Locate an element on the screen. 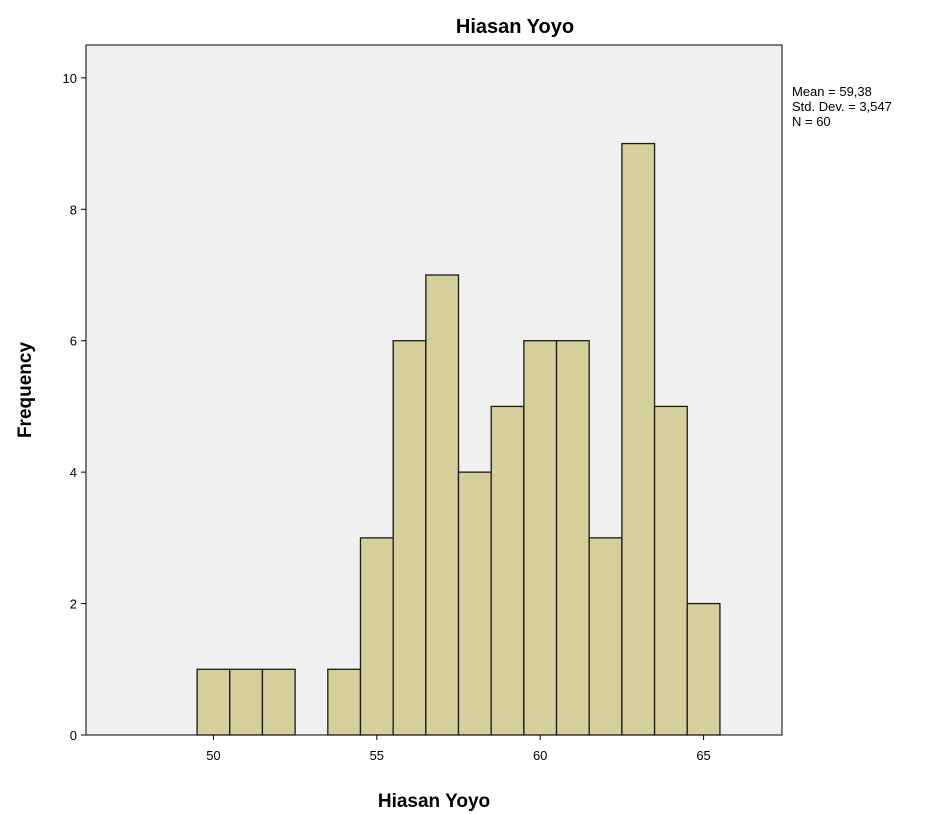 The height and width of the screenshot is (814, 938). y-tick-label: 4 is located at coordinates (73, 472).